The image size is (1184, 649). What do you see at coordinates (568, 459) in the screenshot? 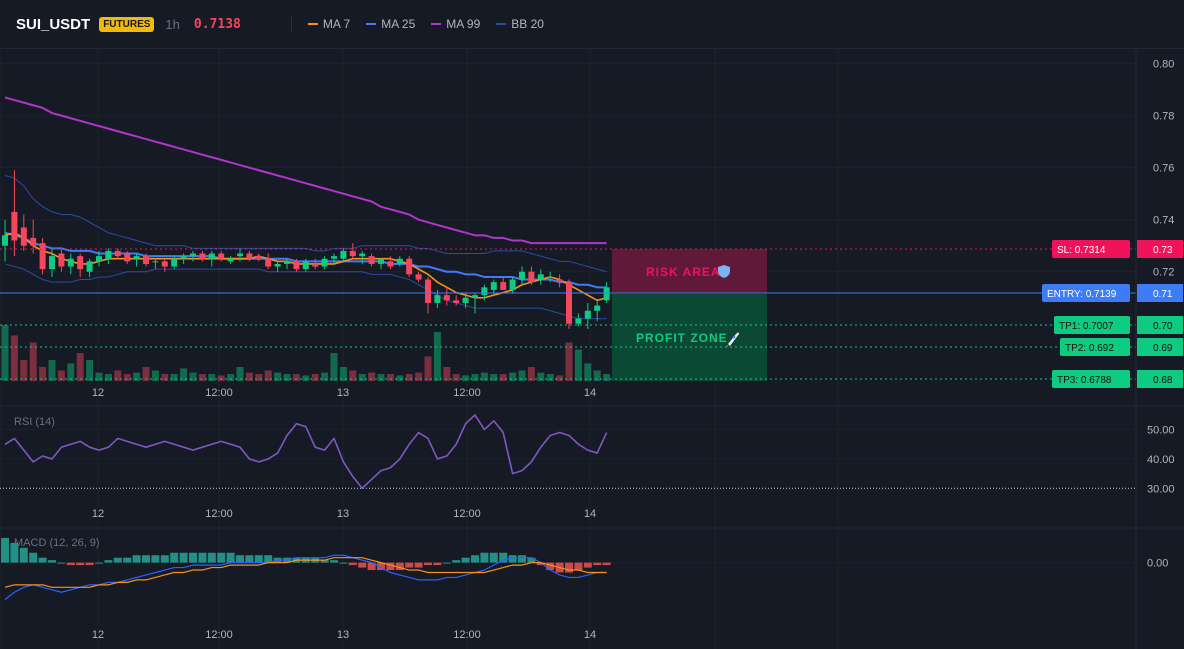
I see `rsi-grid` at bounding box center [568, 459].